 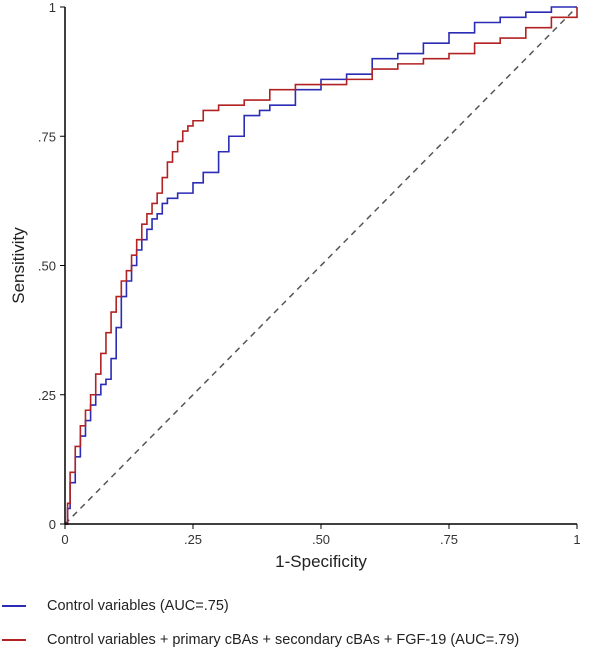 What do you see at coordinates (14, 640) in the screenshot?
I see `legend-swatch-full-model` at bounding box center [14, 640].